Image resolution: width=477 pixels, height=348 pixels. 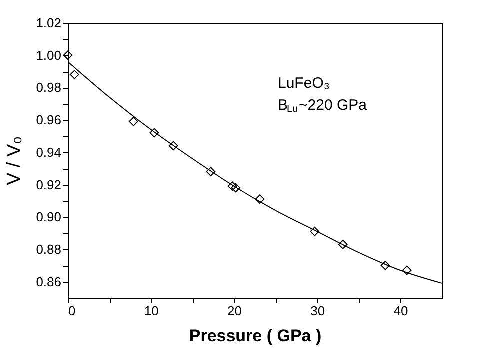 What do you see at coordinates (318, 311) in the screenshot?
I see `x-tick-label: 30` at bounding box center [318, 311].